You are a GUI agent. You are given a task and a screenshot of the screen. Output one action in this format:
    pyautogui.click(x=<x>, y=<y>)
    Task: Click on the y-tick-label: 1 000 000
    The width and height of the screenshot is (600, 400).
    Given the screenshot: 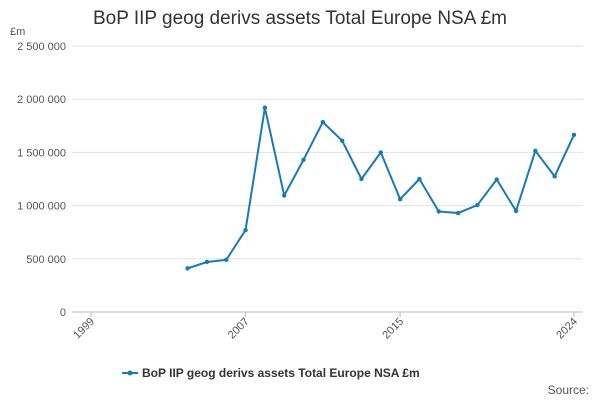 What is the action you would take?
    pyautogui.click(x=41, y=207)
    